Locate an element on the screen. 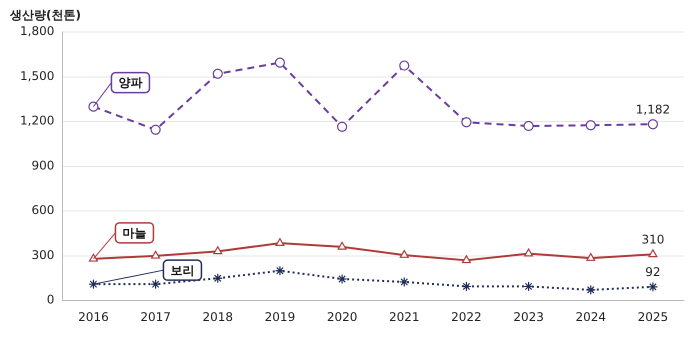 The height and width of the screenshot is (343, 700). y-axis-title: 생산량(천톤) is located at coordinates (45, 15).